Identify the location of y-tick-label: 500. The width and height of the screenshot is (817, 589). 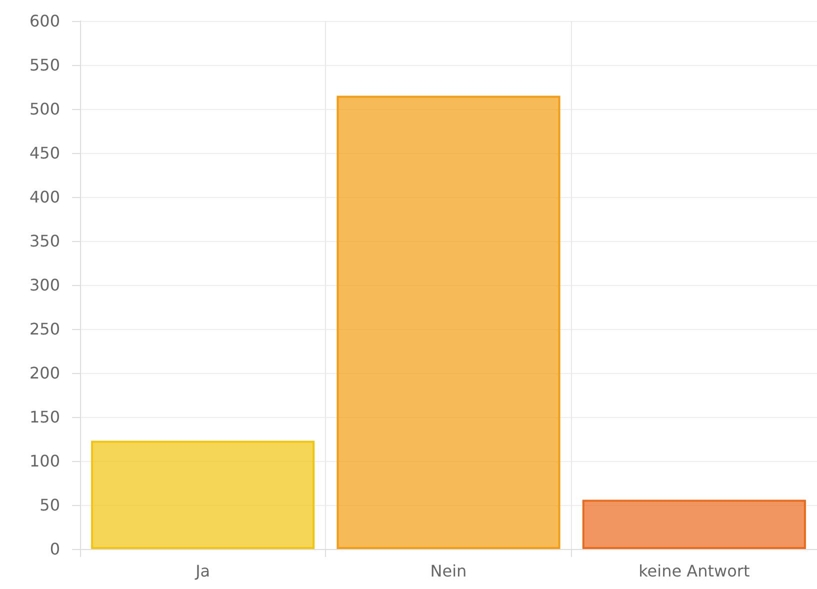
(44, 109).